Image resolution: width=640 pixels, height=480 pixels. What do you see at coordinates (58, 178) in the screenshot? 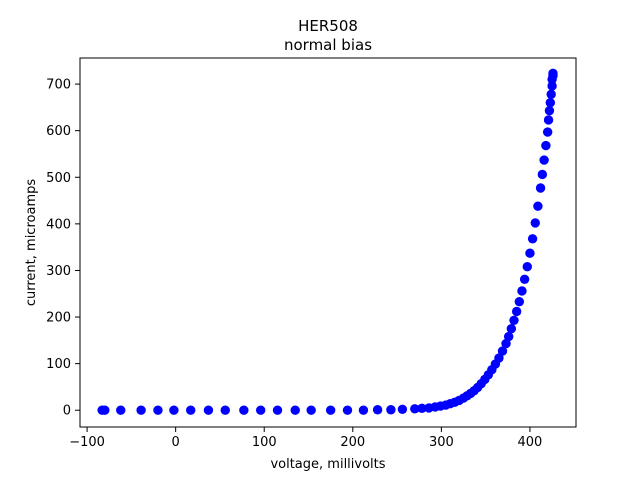
I see `y-tick-label: 500` at bounding box center [58, 178].